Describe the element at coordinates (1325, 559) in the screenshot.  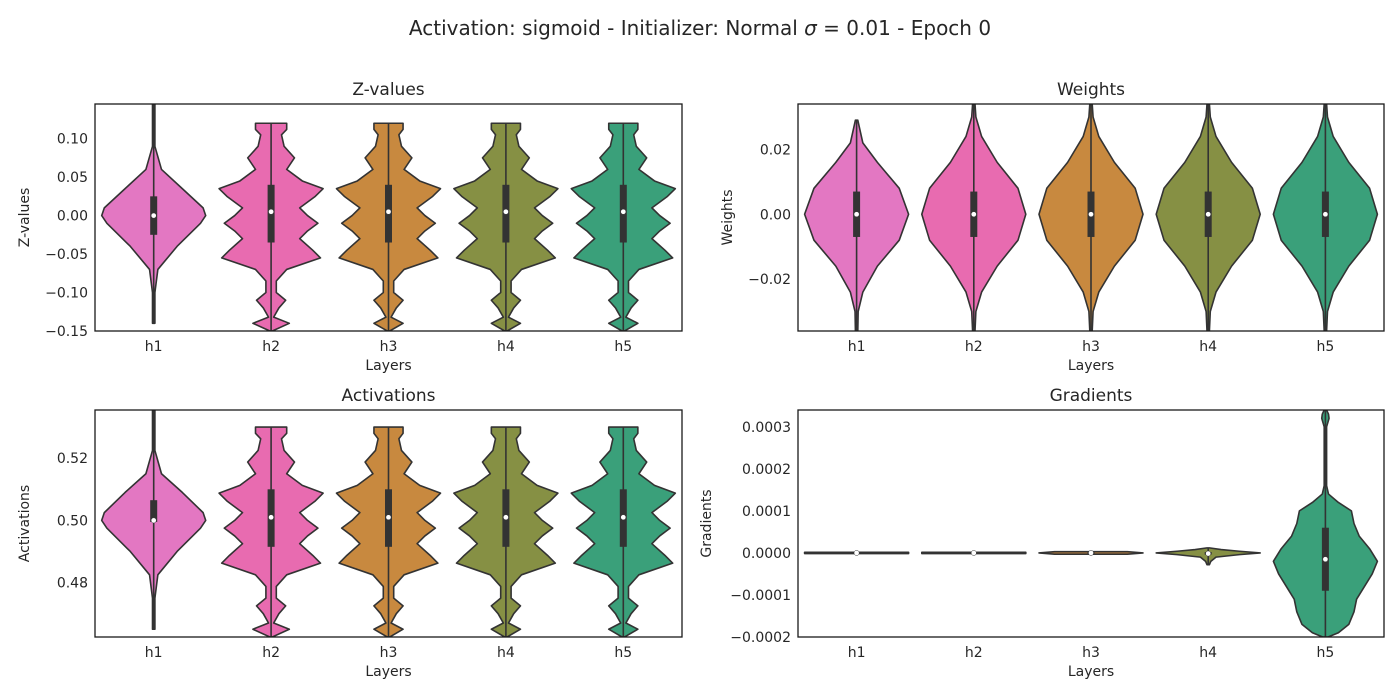
I see `gradients-median-h5` at that location.